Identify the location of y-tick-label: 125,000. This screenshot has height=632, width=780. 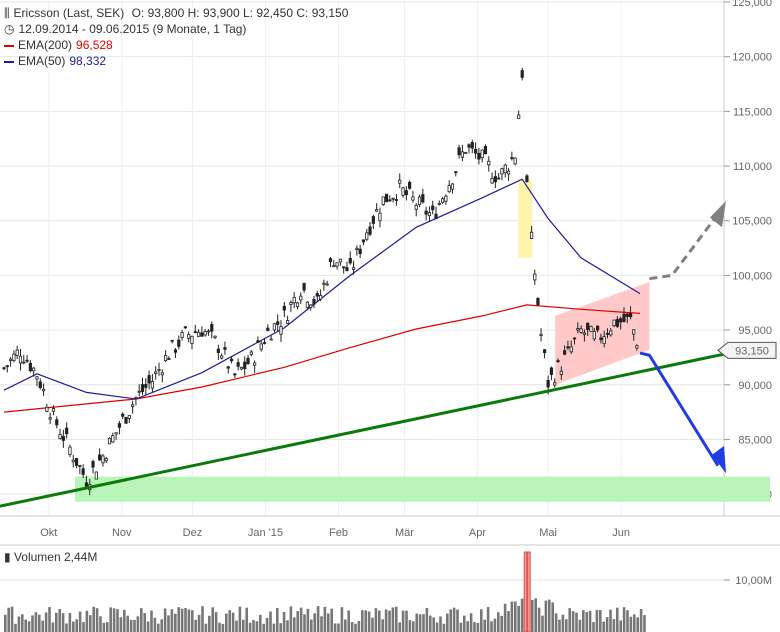
(752, 4).